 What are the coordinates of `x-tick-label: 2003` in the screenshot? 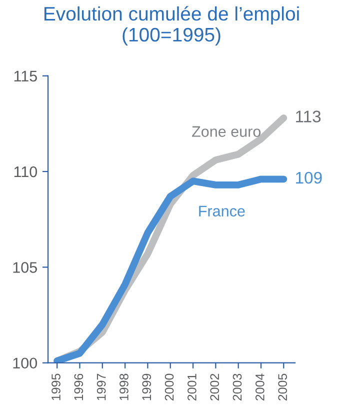 It's located at (237, 387).